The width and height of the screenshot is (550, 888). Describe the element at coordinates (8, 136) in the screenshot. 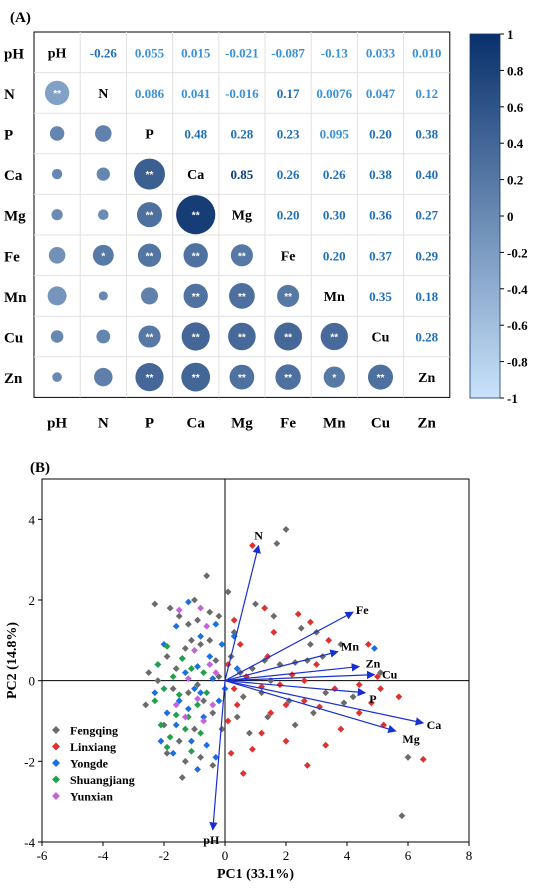

I see `row-label: P` at that location.